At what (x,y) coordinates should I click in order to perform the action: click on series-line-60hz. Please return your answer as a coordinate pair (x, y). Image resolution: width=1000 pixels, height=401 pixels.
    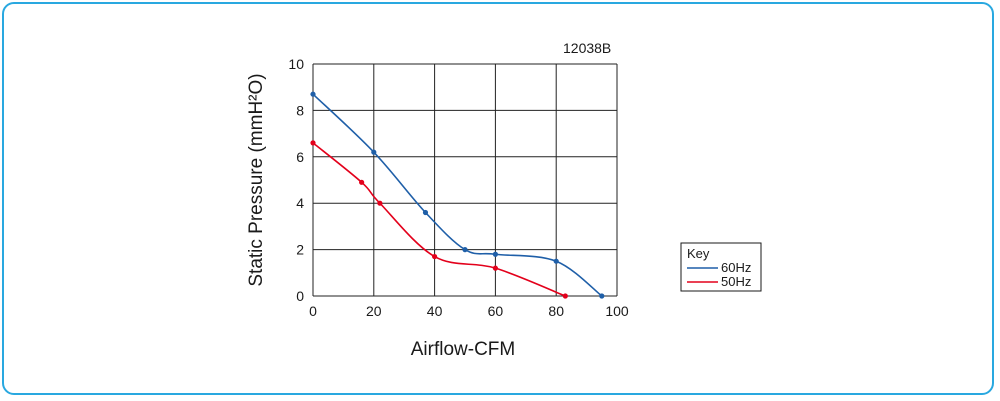
    Looking at the image, I should click on (457, 195).